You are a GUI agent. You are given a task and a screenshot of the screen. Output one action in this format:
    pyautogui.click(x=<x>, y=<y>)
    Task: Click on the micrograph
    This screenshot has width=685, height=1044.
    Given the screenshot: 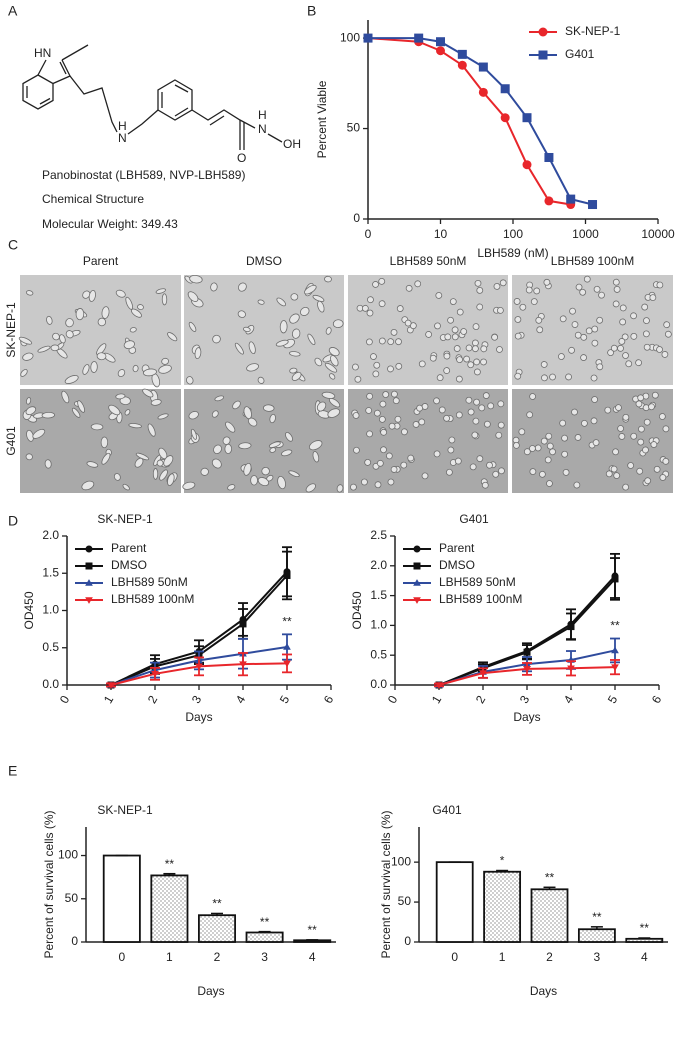 What is the action you would take?
    pyautogui.click(x=428, y=441)
    